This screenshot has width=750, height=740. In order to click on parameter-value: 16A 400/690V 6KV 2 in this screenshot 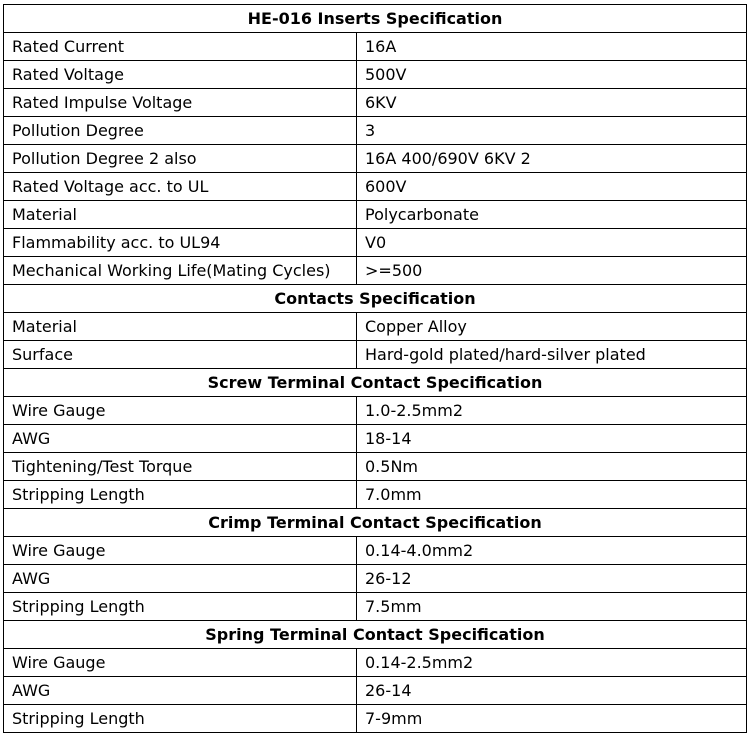, I will do `click(551, 158)`.